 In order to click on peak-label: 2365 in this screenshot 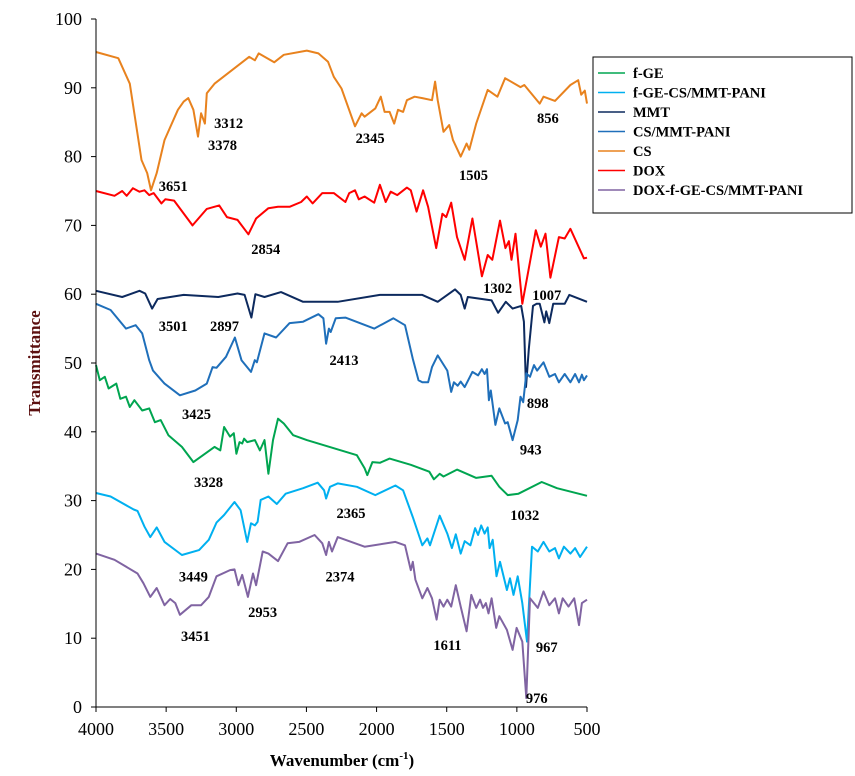, I will do `click(351, 514)`.